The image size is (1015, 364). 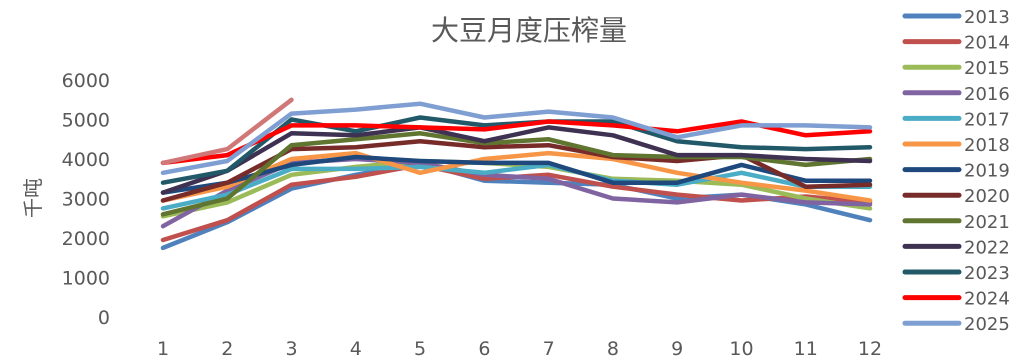 What do you see at coordinates (741, 349) in the screenshot?
I see `x-tick-label: 10` at bounding box center [741, 349].